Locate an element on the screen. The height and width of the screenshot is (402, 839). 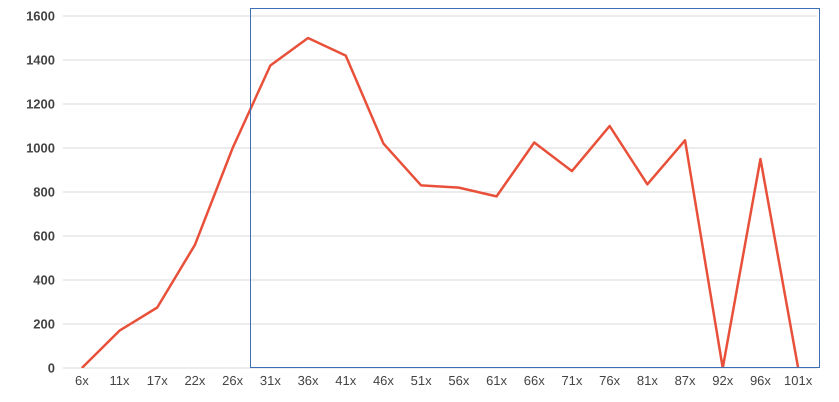
x-tick-label: 22x is located at coordinates (195, 380).